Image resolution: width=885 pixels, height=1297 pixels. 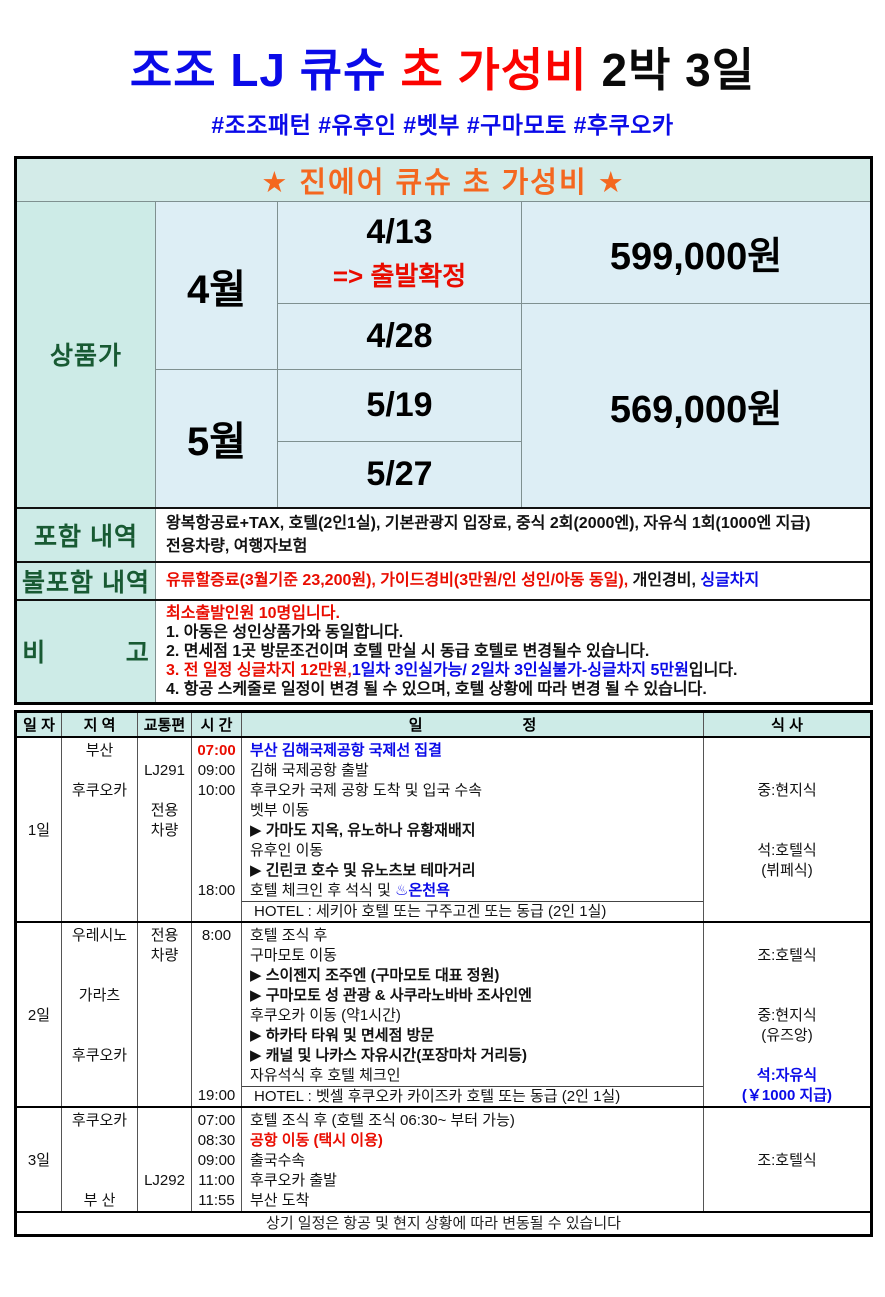 What do you see at coordinates (216, 724) in the screenshot?
I see `header-time: 시 간` at bounding box center [216, 724].